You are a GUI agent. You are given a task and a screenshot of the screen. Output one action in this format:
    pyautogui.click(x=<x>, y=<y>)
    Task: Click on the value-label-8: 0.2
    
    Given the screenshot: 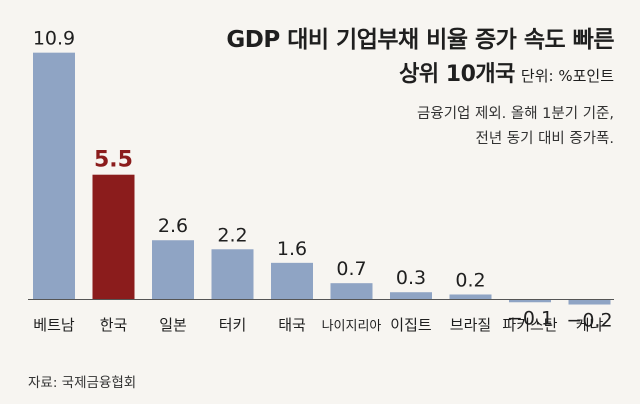 What is the action you would take?
    pyautogui.click(x=470, y=280)
    